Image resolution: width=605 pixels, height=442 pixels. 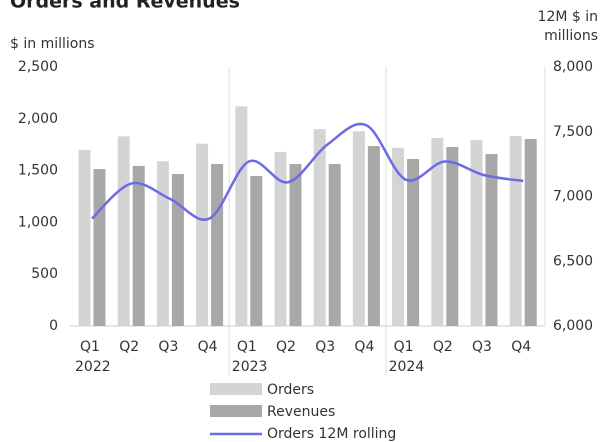 I want to click on legend-label: Revenues, so click(x=301, y=412).